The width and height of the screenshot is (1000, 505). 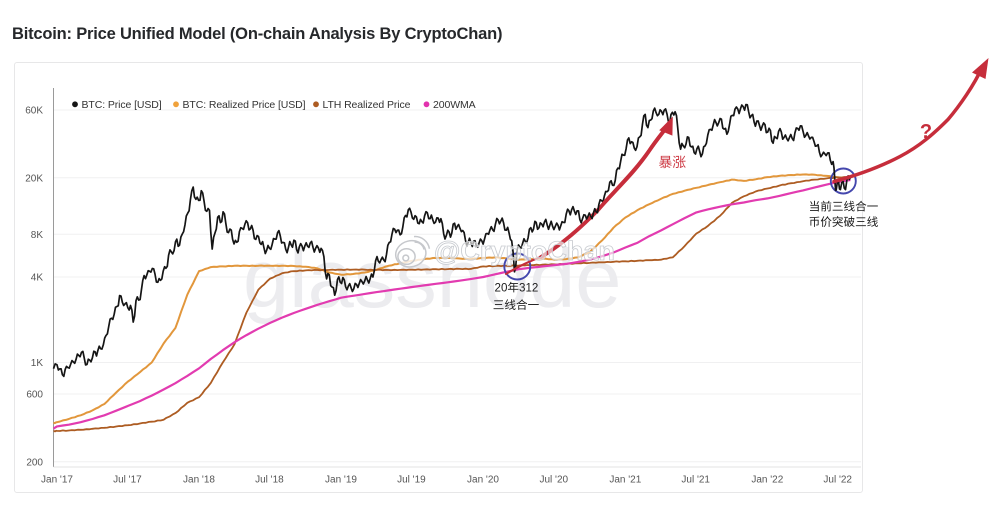 What do you see at coordinates (37, 235) in the screenshot?
I see `svg-text: 8K` at bounding box center [37, 235].